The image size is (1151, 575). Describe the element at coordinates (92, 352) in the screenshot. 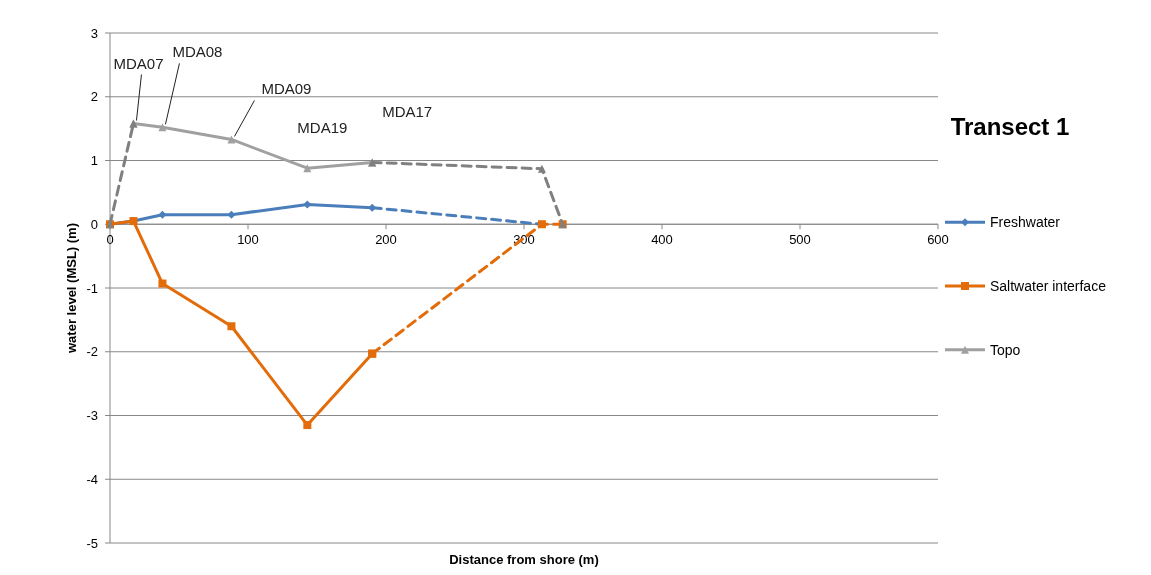

I see `y-tick-label: -2` at that location.